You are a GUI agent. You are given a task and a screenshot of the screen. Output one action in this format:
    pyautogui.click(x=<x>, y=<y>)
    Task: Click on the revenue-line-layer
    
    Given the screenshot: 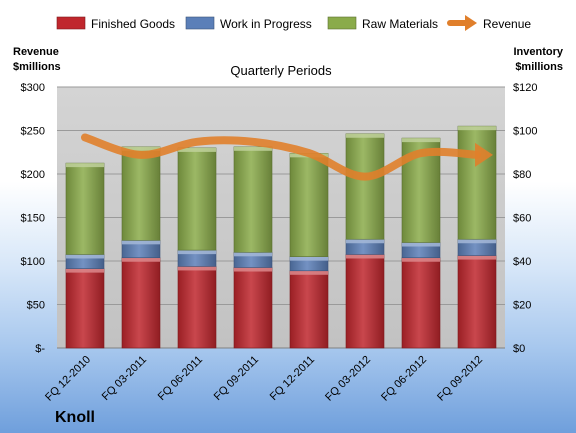 What is the action you would take?
    pyautogui.click(x=287, y=157)
    